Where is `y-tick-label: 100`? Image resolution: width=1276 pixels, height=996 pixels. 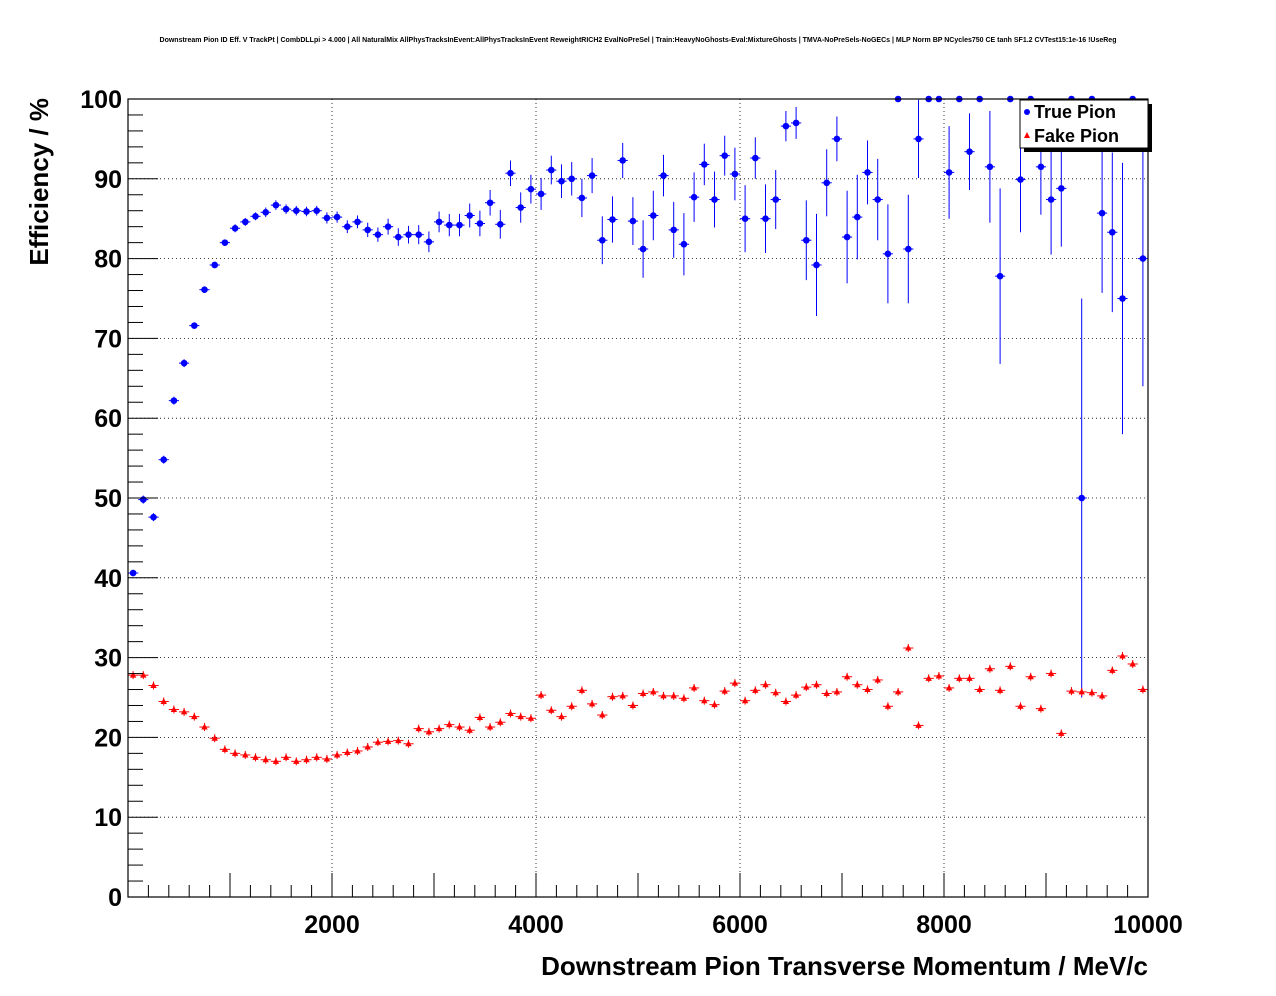 y-tick-label: 100 is located at coordinates (101, 100).